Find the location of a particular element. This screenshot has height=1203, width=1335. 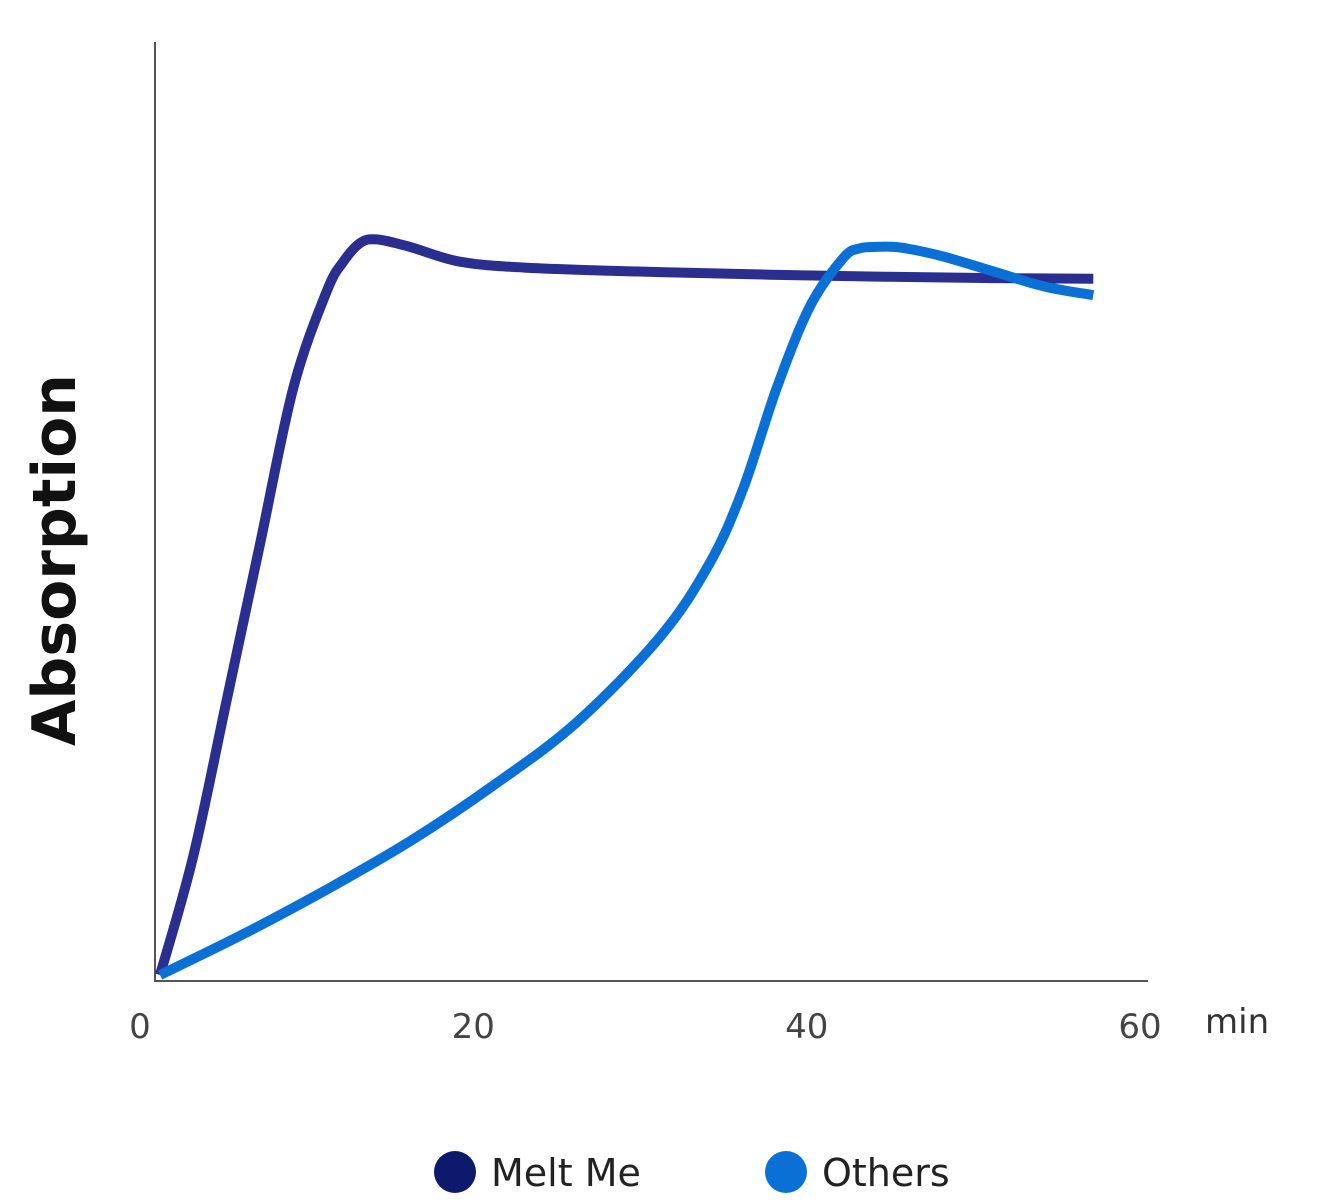

x-tick-label-60: 60 is located at coordinates (1139, 1027).